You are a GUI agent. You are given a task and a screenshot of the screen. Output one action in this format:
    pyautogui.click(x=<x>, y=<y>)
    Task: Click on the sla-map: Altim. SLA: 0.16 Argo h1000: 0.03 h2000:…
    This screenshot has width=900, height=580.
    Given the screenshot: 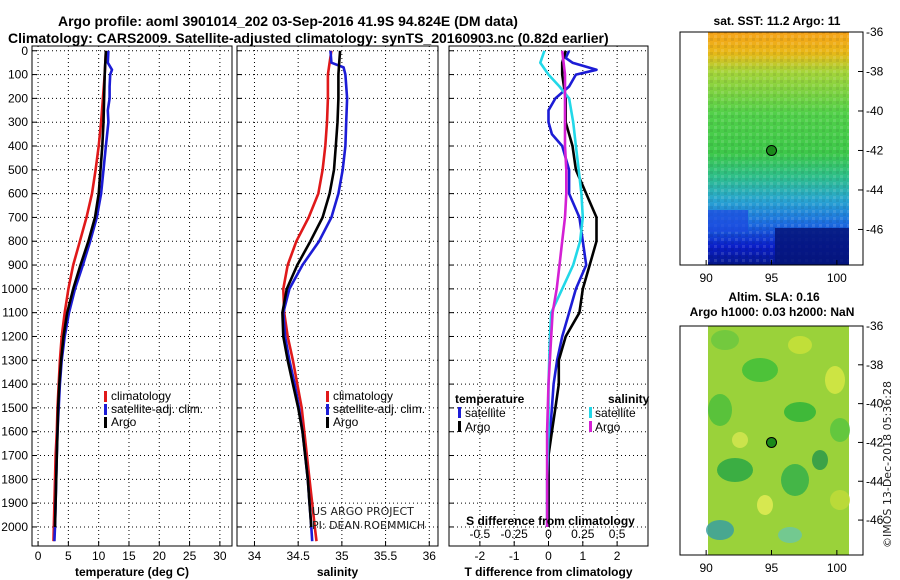 What is the action you would take?
    pyautogui.click(x=781, y=432)
    